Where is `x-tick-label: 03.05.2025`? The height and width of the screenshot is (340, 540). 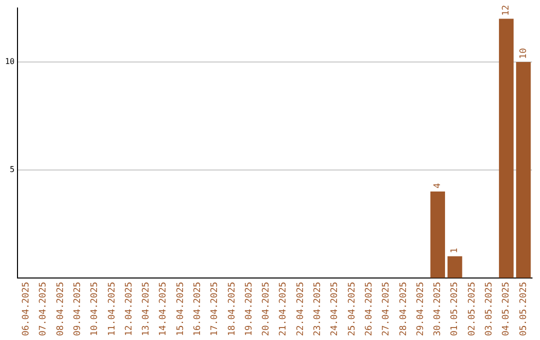
x-tick-label: 03.05.2025 is located at coordinates (489, 309).